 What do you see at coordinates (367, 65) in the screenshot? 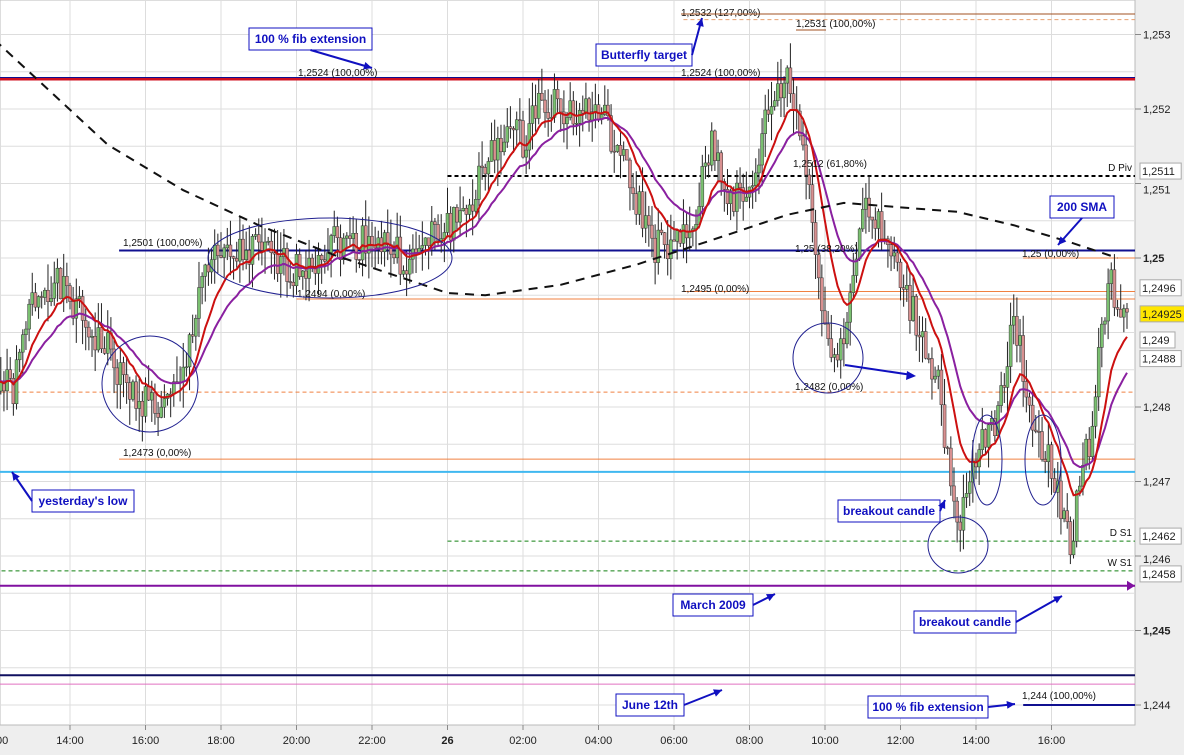
I see `arrow-head-icon` at bounding box center [367, 65].